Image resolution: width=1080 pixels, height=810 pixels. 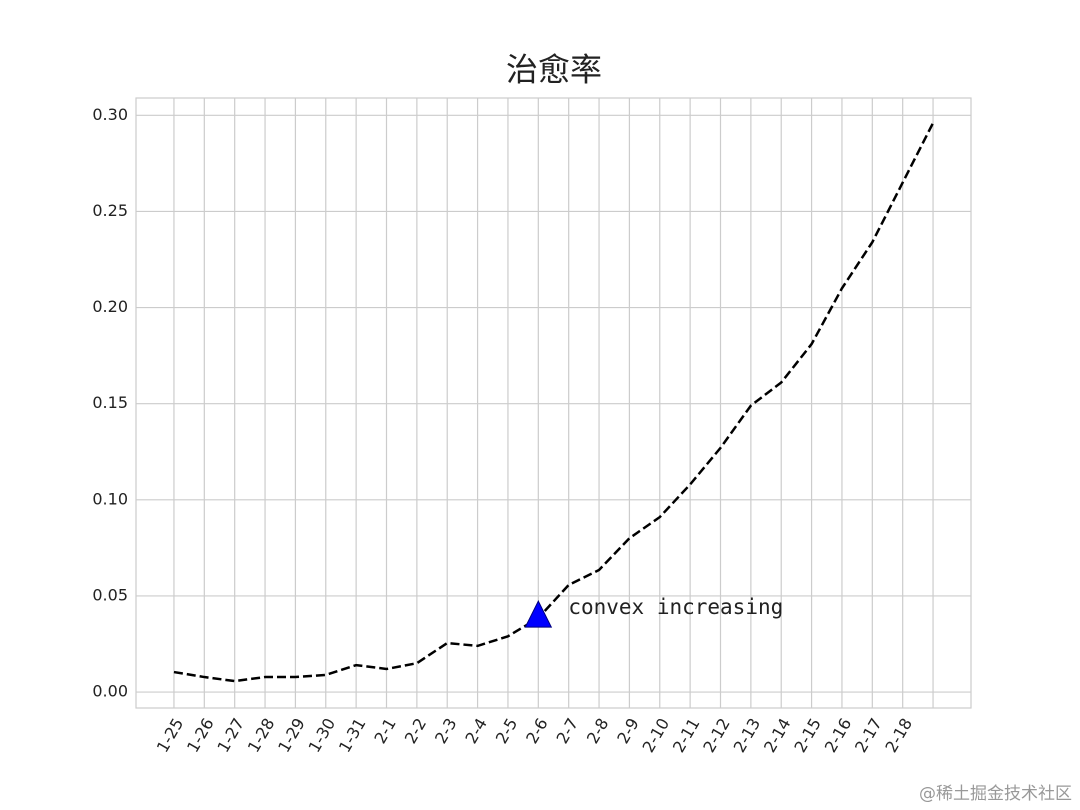 I want to click on x-tick-label: 2-6, so click(x=537, y=731).